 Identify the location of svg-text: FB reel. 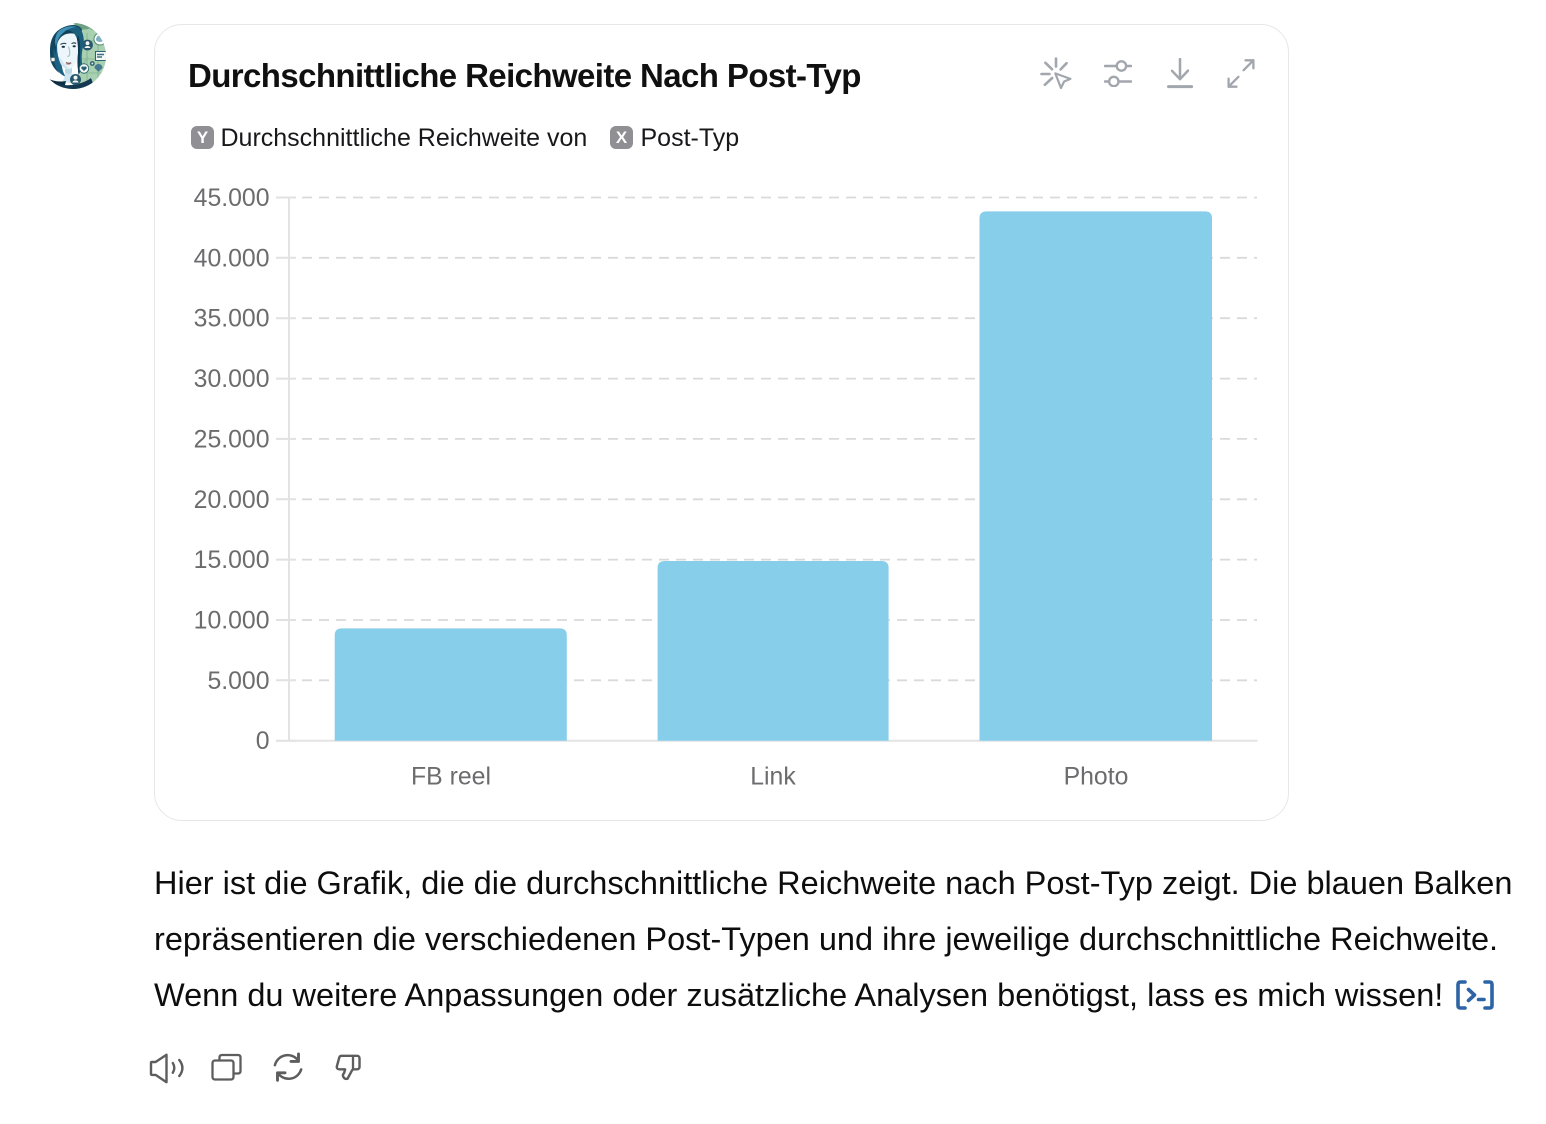
(451, 777).